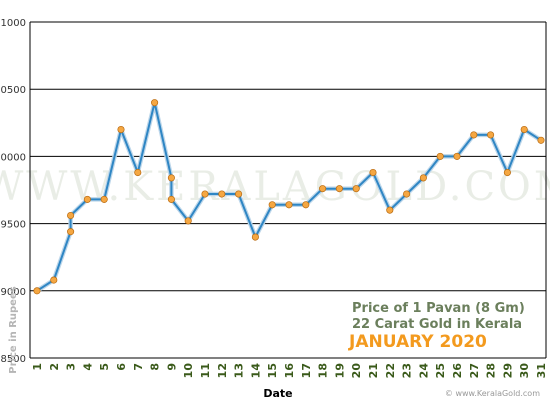 This screenshot has height=400, width=550. Describe the element at coordinates (390, 370) in the screenshot. I see `x-tick-label: 22` at that location.